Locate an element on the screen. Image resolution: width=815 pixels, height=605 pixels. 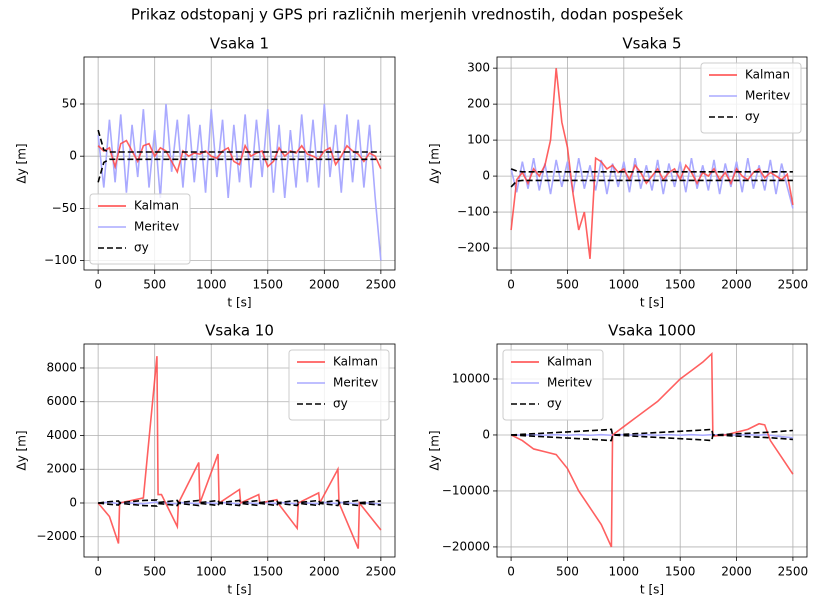
y-tick-label: −20000 is located at coordinates (466, 546).